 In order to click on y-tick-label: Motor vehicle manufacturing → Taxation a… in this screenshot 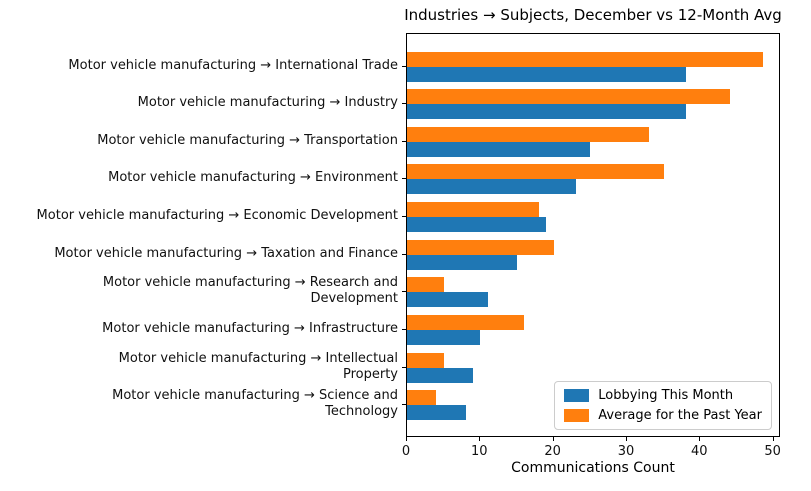, I will do `click(226, 253)`.